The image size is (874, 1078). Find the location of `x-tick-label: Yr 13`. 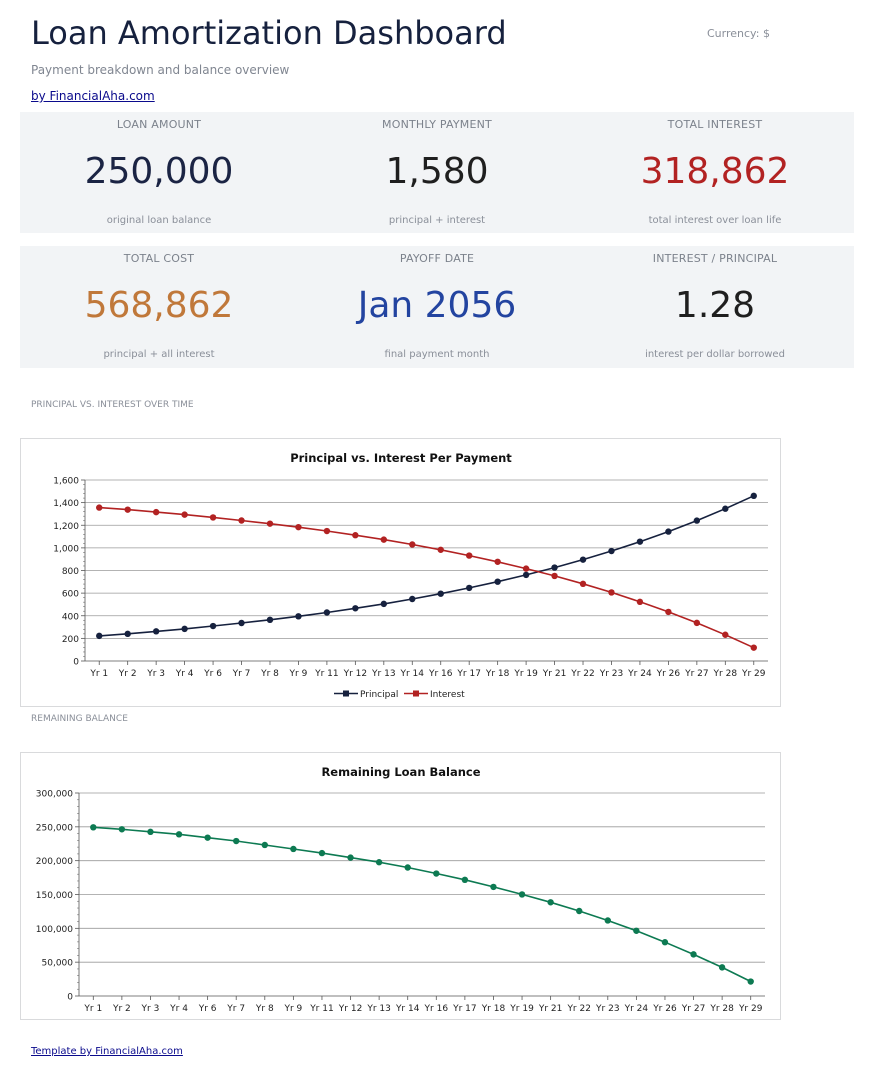

x-tick-label: Yr 13 is located at coordinates (383, 674).